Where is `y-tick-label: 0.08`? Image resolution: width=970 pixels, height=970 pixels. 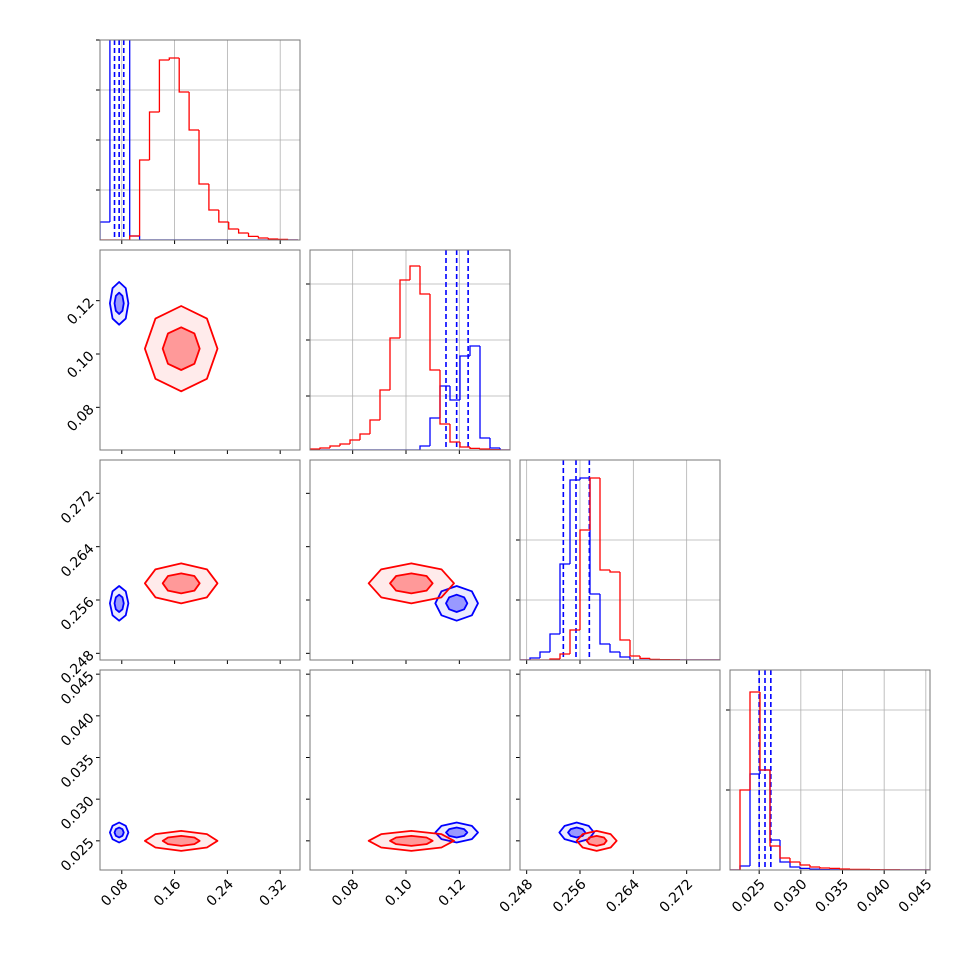
y-tick-label: 0.08 is located at coordinates (80, 418).